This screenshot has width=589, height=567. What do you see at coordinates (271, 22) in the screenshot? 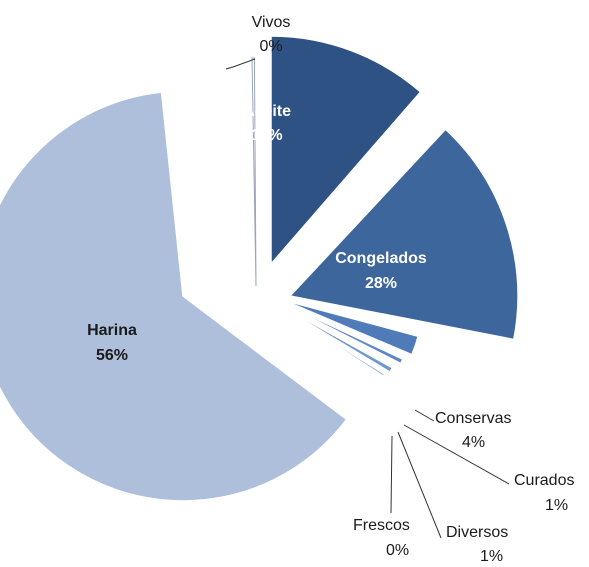
I see `slice-label-vivos: Vivos` at bounding box center [271, 22].